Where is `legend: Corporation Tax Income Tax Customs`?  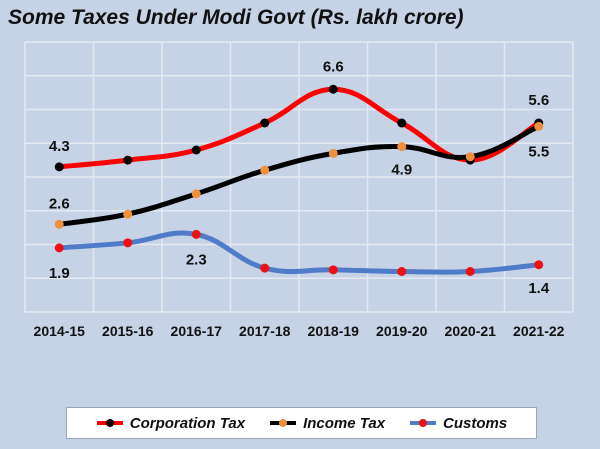
legend: Corporation Tax Income Tax Customs is located at coordinates (301, 423).